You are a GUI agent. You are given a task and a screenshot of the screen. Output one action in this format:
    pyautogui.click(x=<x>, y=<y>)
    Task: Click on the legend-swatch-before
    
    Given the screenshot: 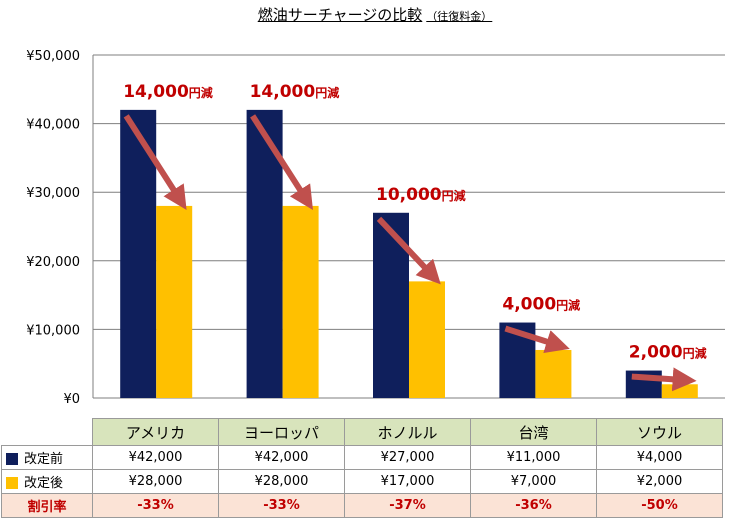 What is the action you would take?
    pyautogui.click(x=12, y=459)
    